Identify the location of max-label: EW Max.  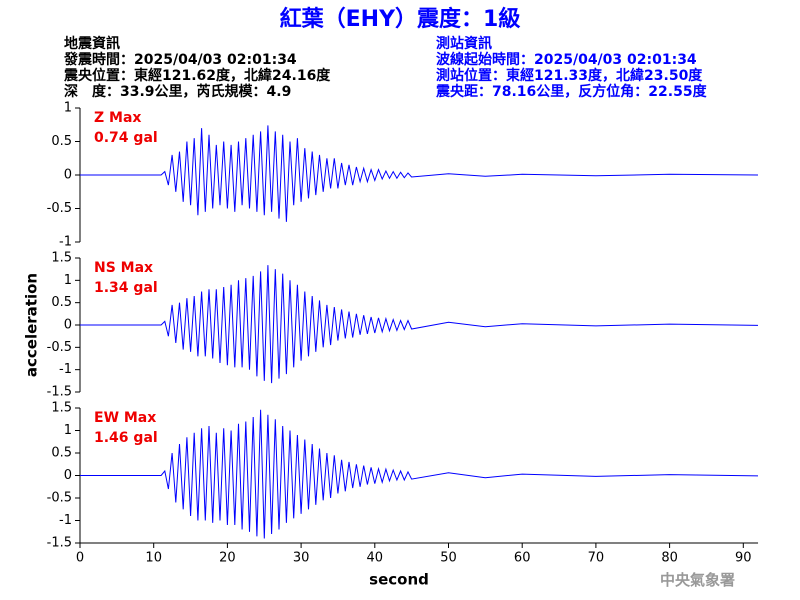
(125, 418).